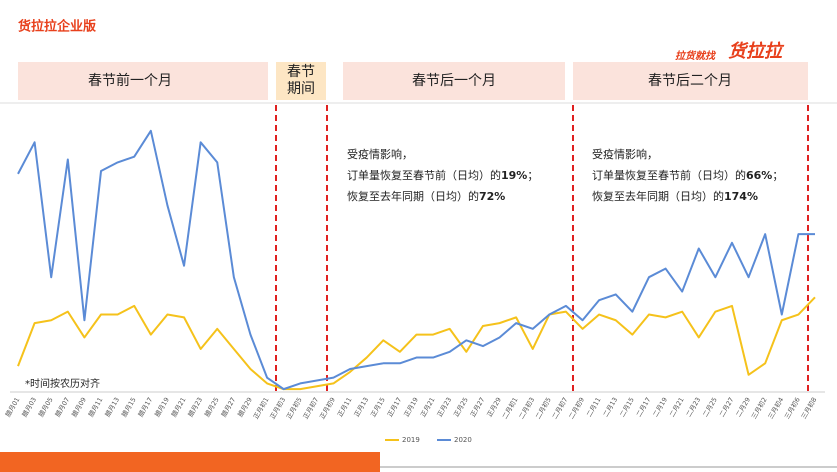 The height and width of the screenshot is (472, 837). Describe the element at coordinates (13, 407) in the screenshot. I see `x-tick-label: 腊月01` at that location.